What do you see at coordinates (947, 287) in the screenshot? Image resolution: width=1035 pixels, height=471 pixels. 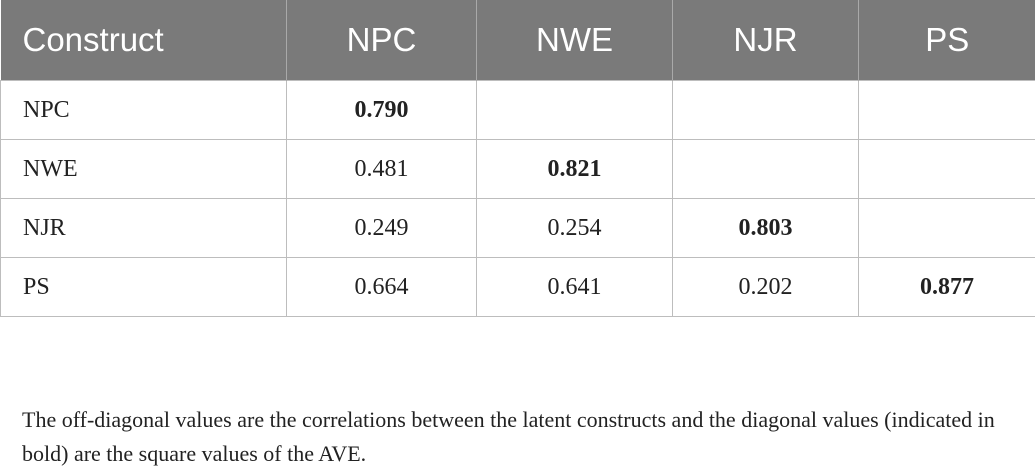 I see `table-cell: 0.877` at bounding box center [947, 287].